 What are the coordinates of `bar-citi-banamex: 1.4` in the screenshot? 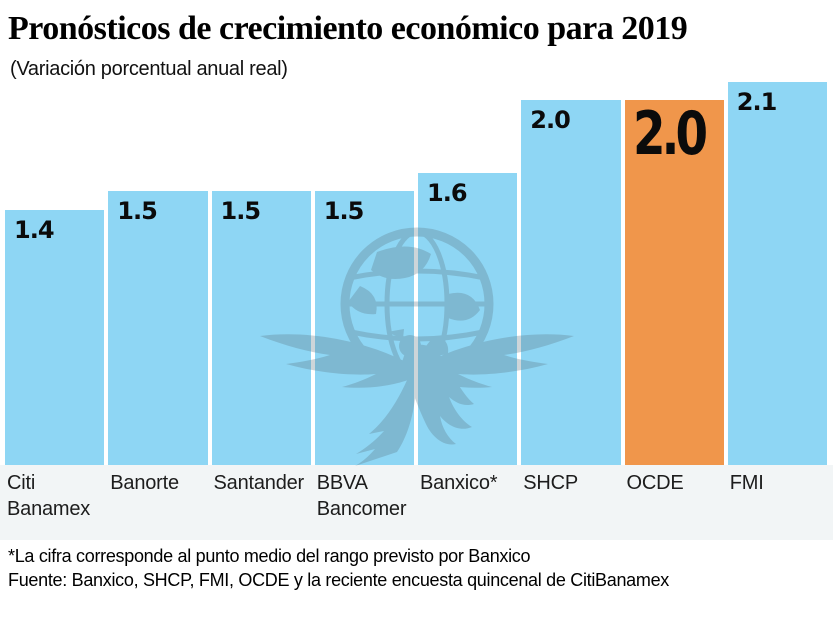 It's located at (55, 337).